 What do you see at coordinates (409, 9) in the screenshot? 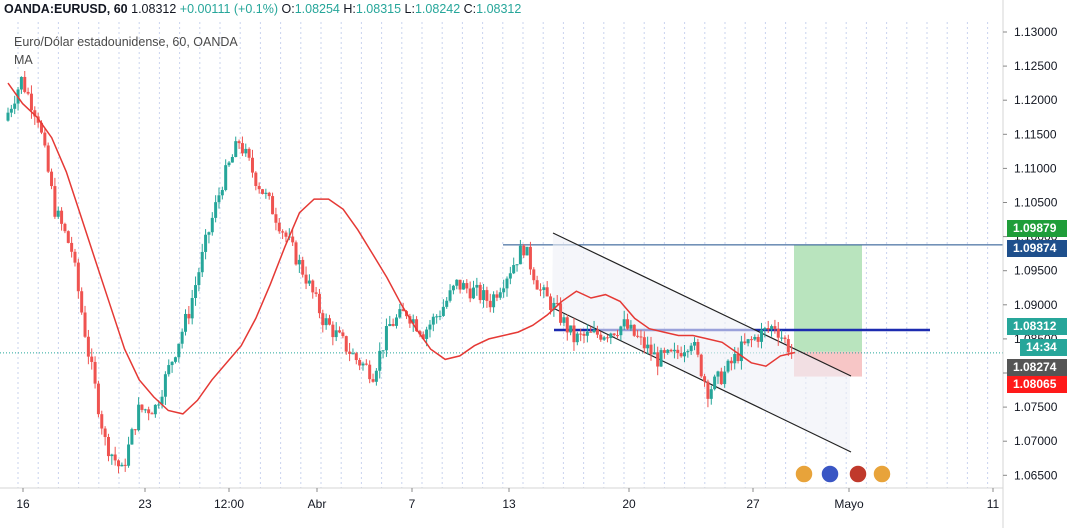
I see `low-label: L:` at bounding box center [409, 9].